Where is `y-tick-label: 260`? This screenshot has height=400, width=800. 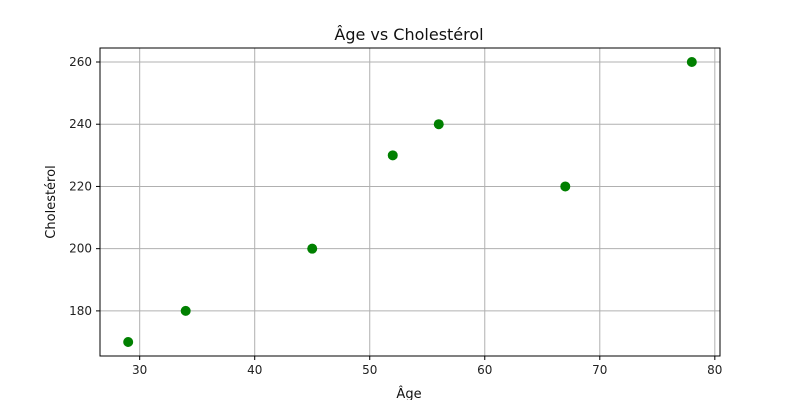 y-tick-label: 260 is located at coordinates (80, 62).